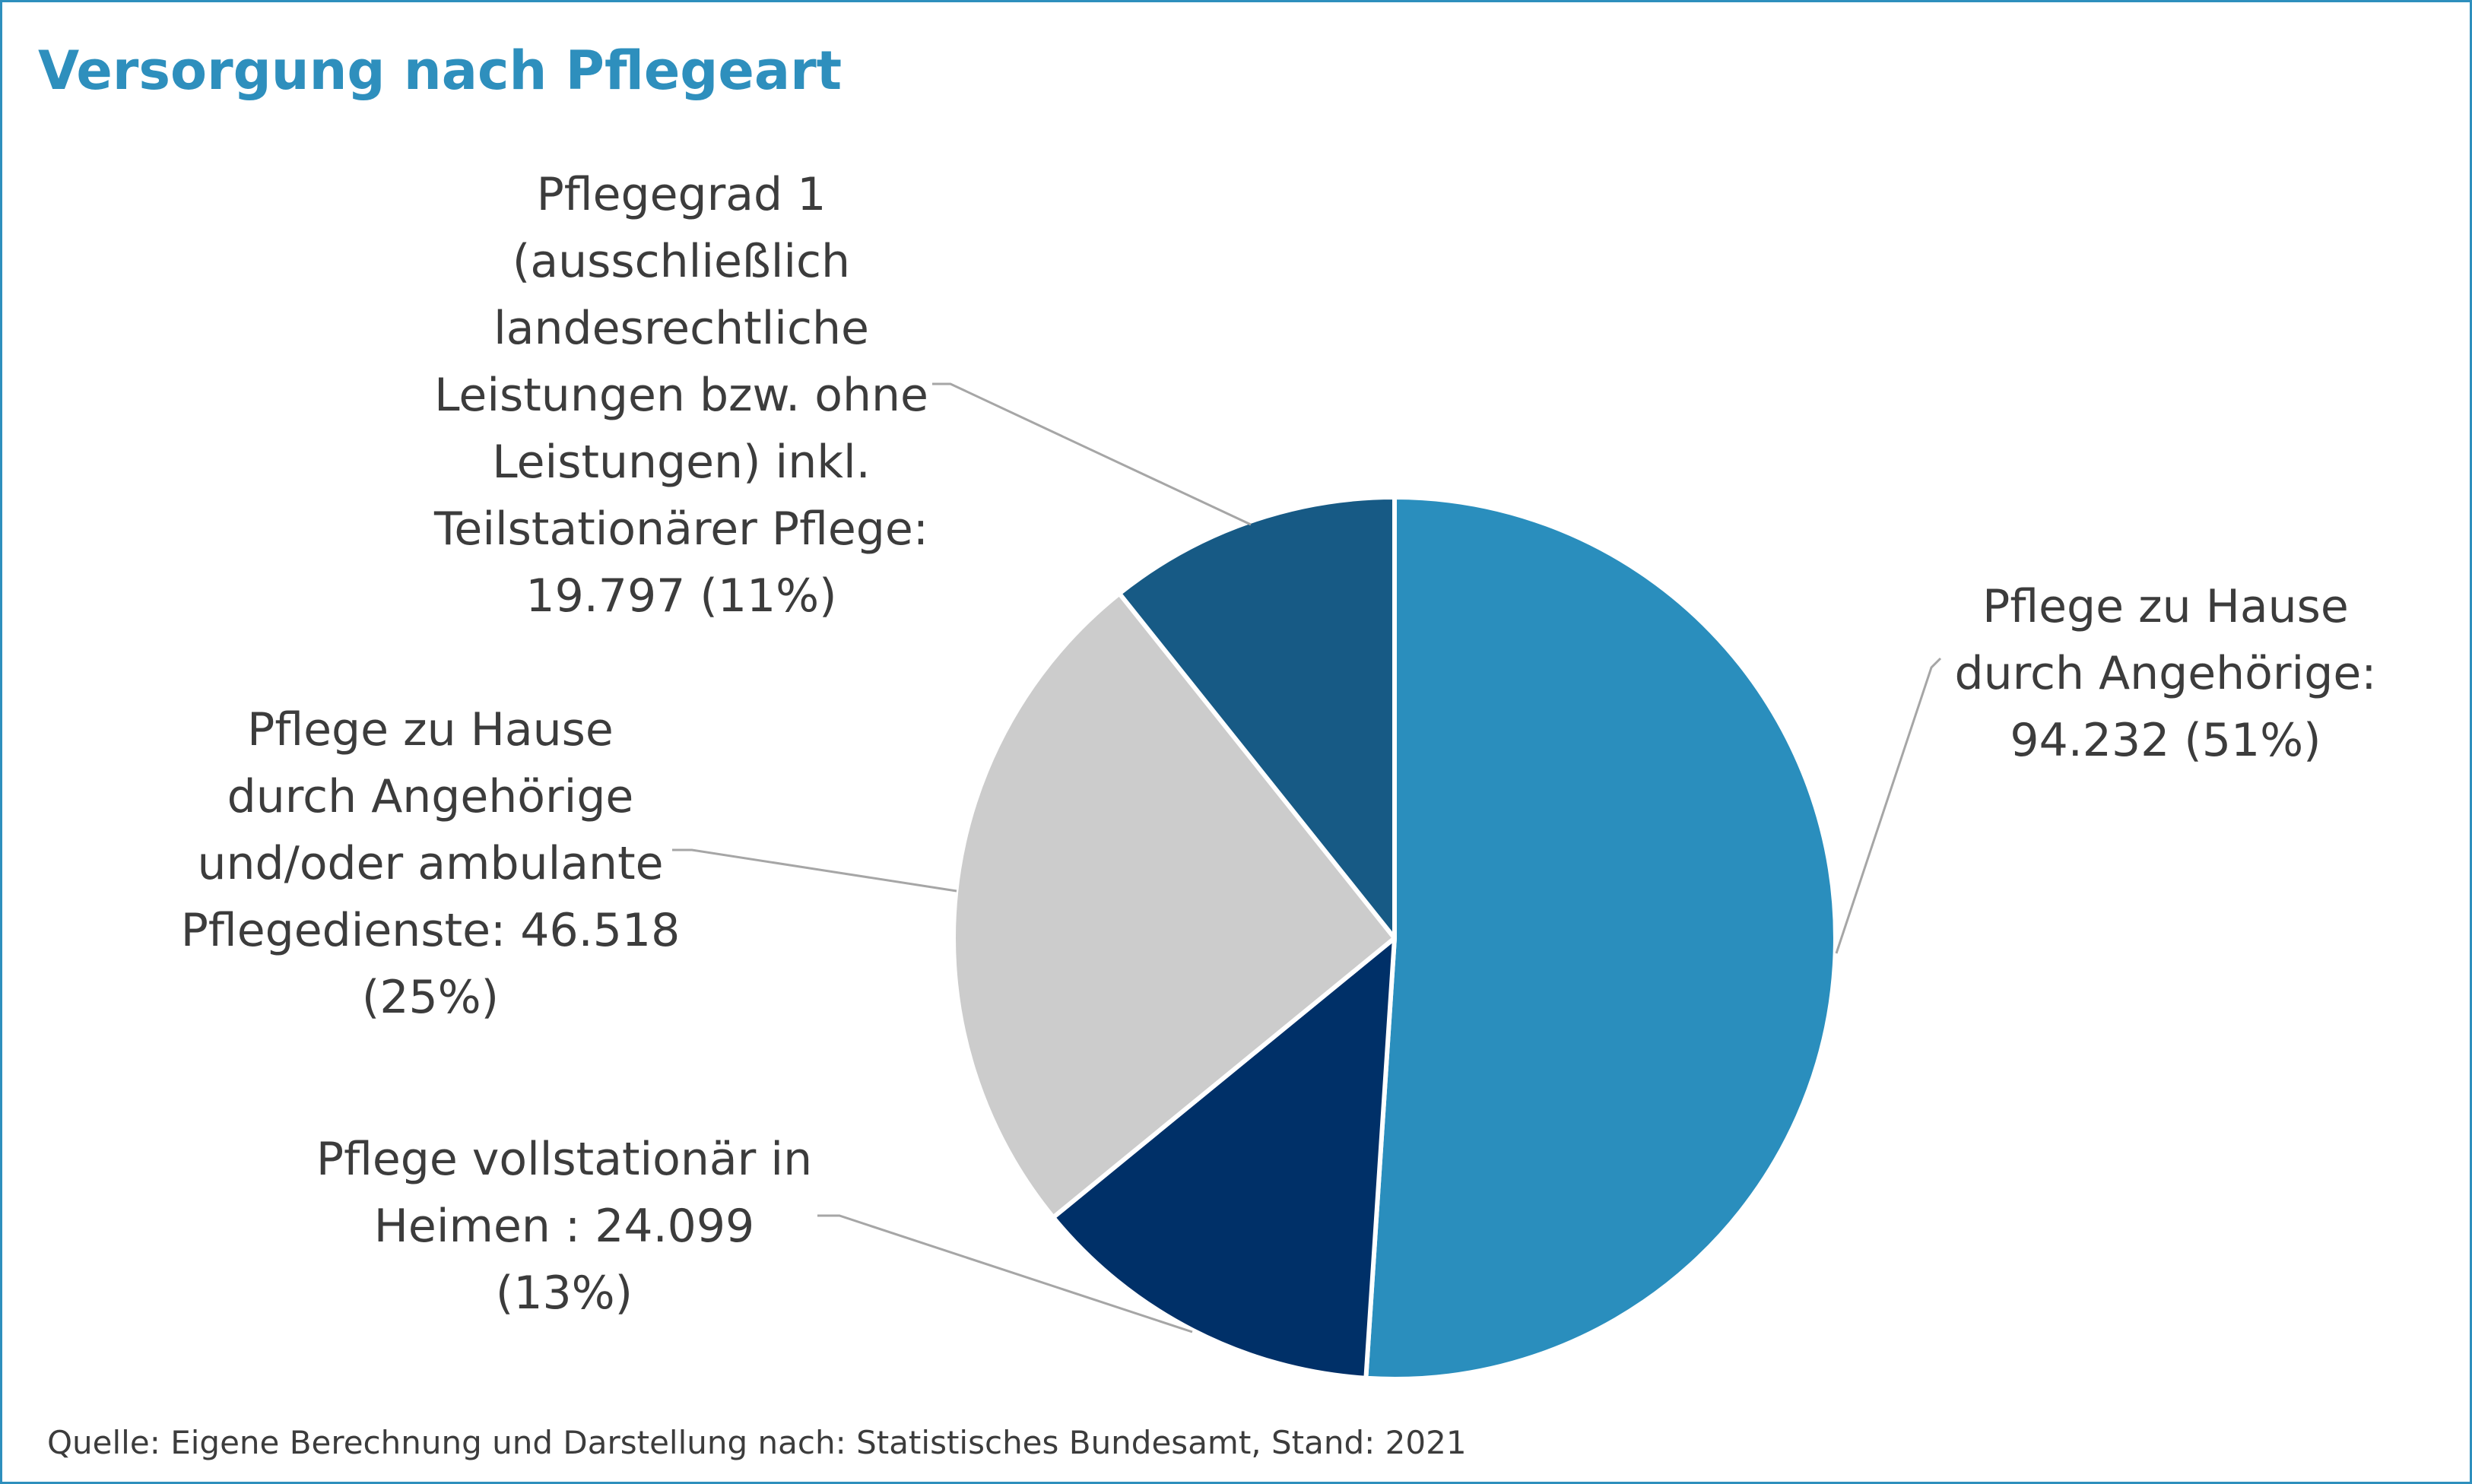  Describe the element at coordinates (564, 1159) in the screenshot. I see `slice-label-line: Pflege vollstationär in` at that location.